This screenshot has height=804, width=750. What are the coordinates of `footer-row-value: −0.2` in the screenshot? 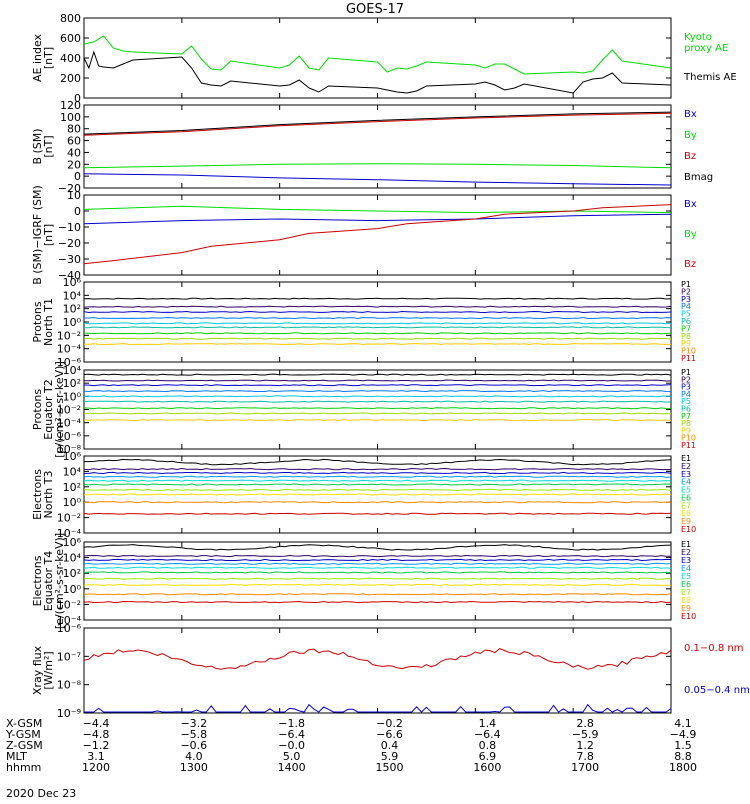 It's located at (389, 723).